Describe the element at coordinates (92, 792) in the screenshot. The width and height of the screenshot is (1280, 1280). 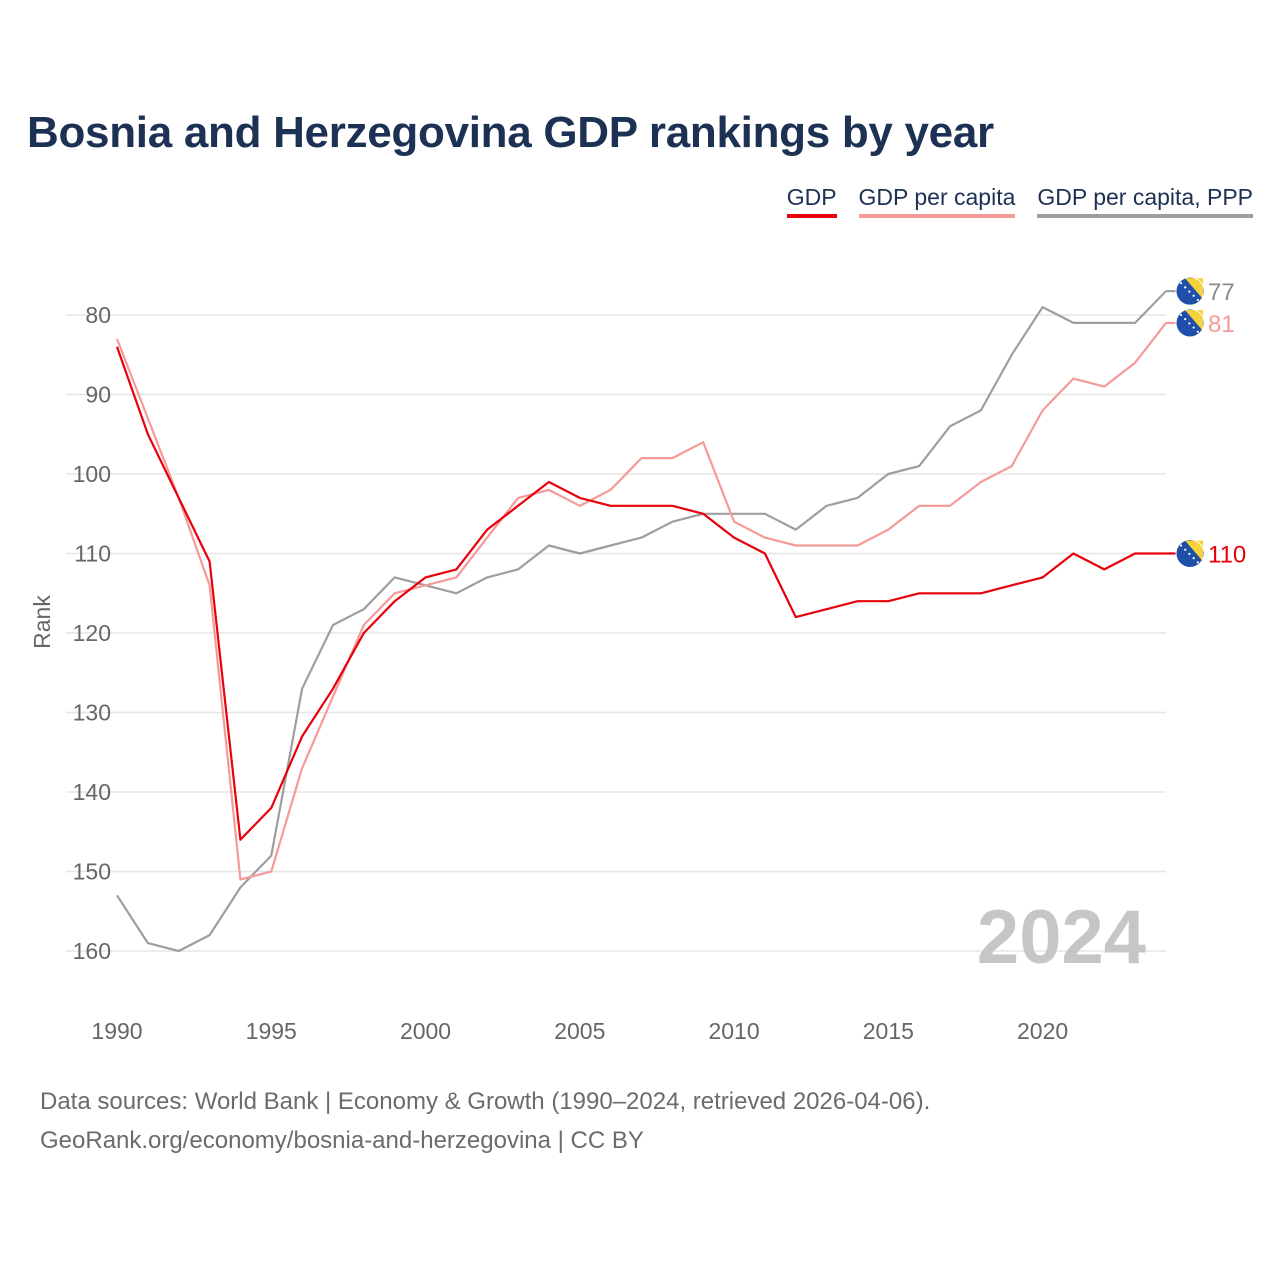
I see `y-tick-label: 140` at that location.